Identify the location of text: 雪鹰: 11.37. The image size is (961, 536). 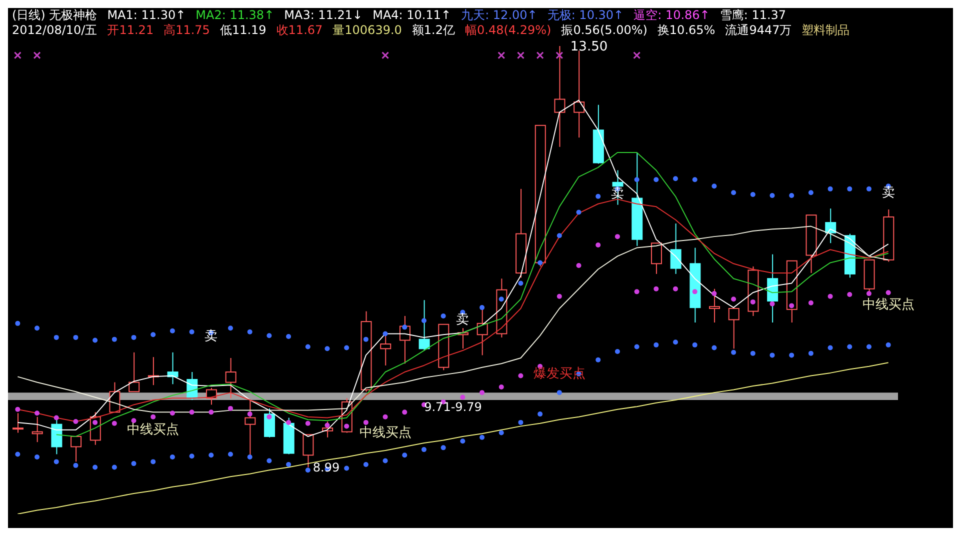
(753, 15).